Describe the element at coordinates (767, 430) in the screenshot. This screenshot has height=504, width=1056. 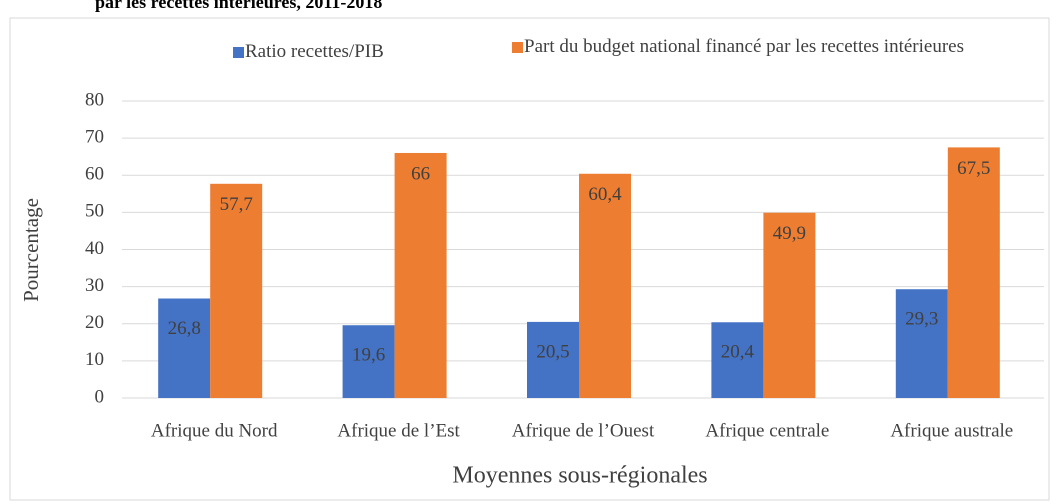
I see `x-tick-label: Afrique centrale` at that location.